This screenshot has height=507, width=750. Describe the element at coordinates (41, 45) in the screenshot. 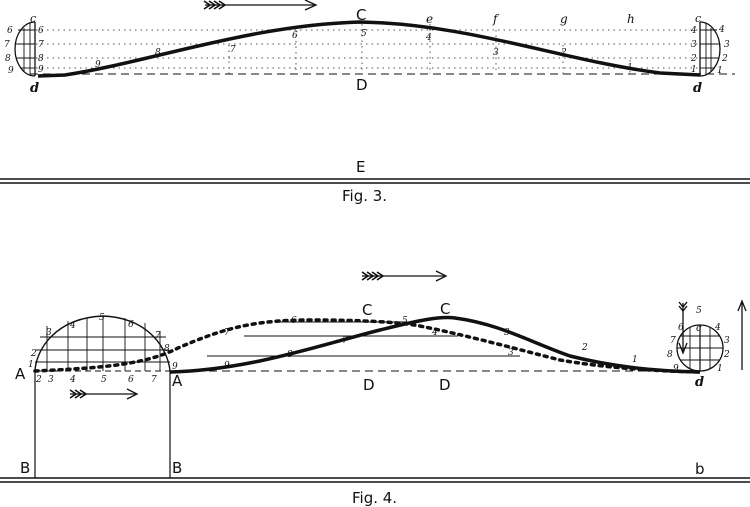

I see `fig3-left-inner-7: 7` at that location.